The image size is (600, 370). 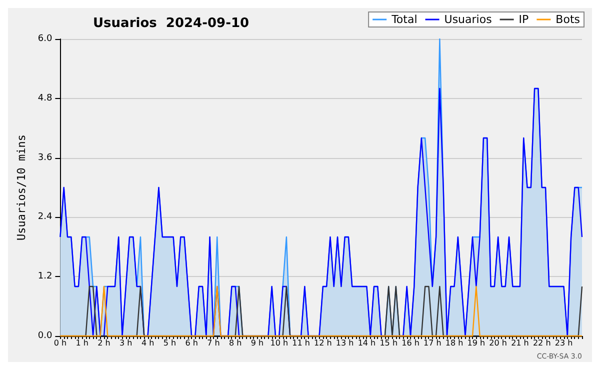 I want to click on x-tick-label: 15 h, so click(x=389, y=343).